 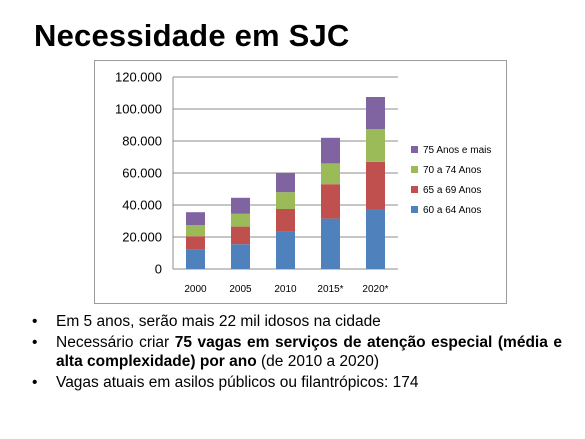 What do you see at coordinates (158, 269) in the screenshot?
I see `y-tick-label: 0` at bounding box center [158, 269].